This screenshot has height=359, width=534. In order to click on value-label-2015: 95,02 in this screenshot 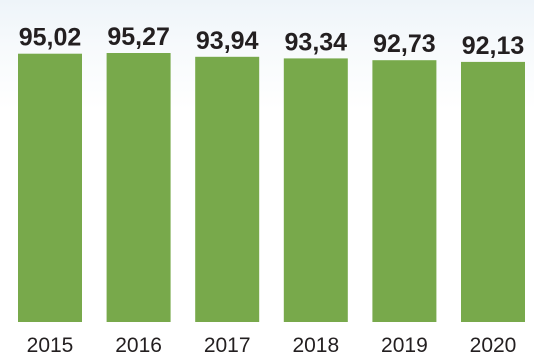, I will do `click(50, 38)`.